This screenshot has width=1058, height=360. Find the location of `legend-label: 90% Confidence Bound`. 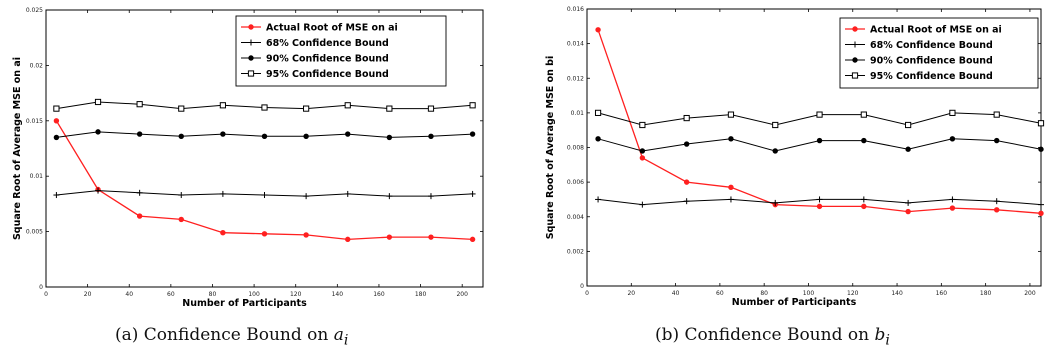

legend-label: 90% Confidence Bound is located at coordinates (931, 61).